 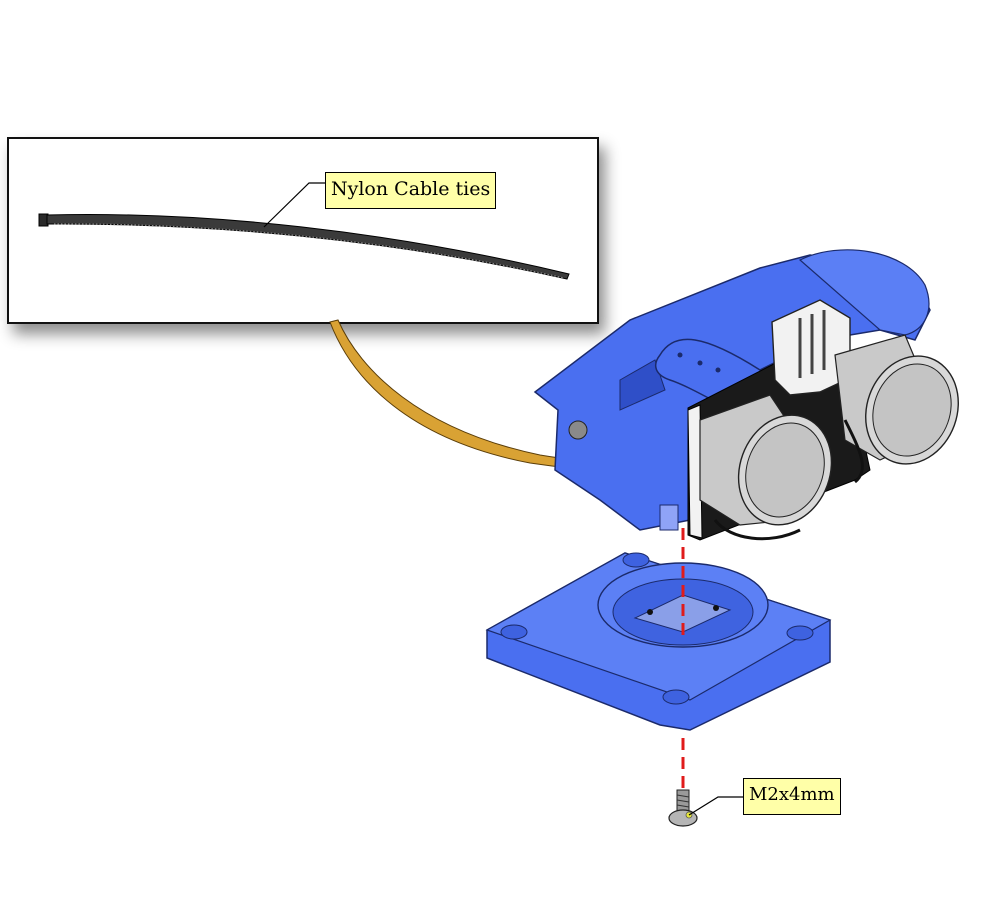 What do you see at coordinates (689, 815) in the screenshot?
I see `leader-dot` at bounding box center [689, 815].